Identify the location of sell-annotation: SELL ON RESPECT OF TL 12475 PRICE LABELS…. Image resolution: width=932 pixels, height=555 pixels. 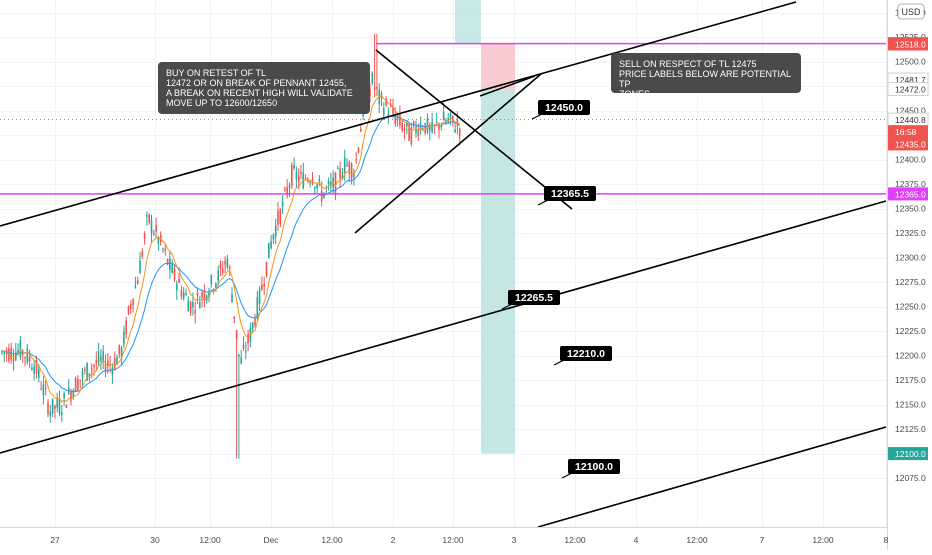
(706, 76).